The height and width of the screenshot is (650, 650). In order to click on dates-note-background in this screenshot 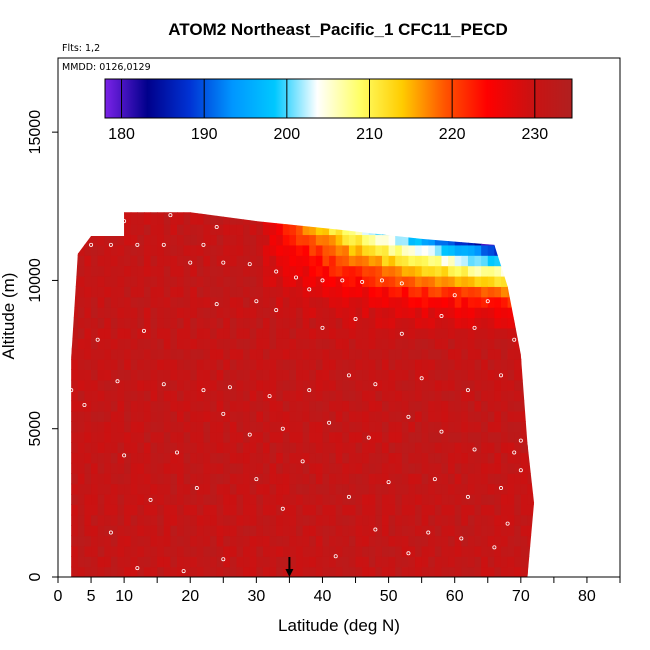, I will do `click(99, 66)`.